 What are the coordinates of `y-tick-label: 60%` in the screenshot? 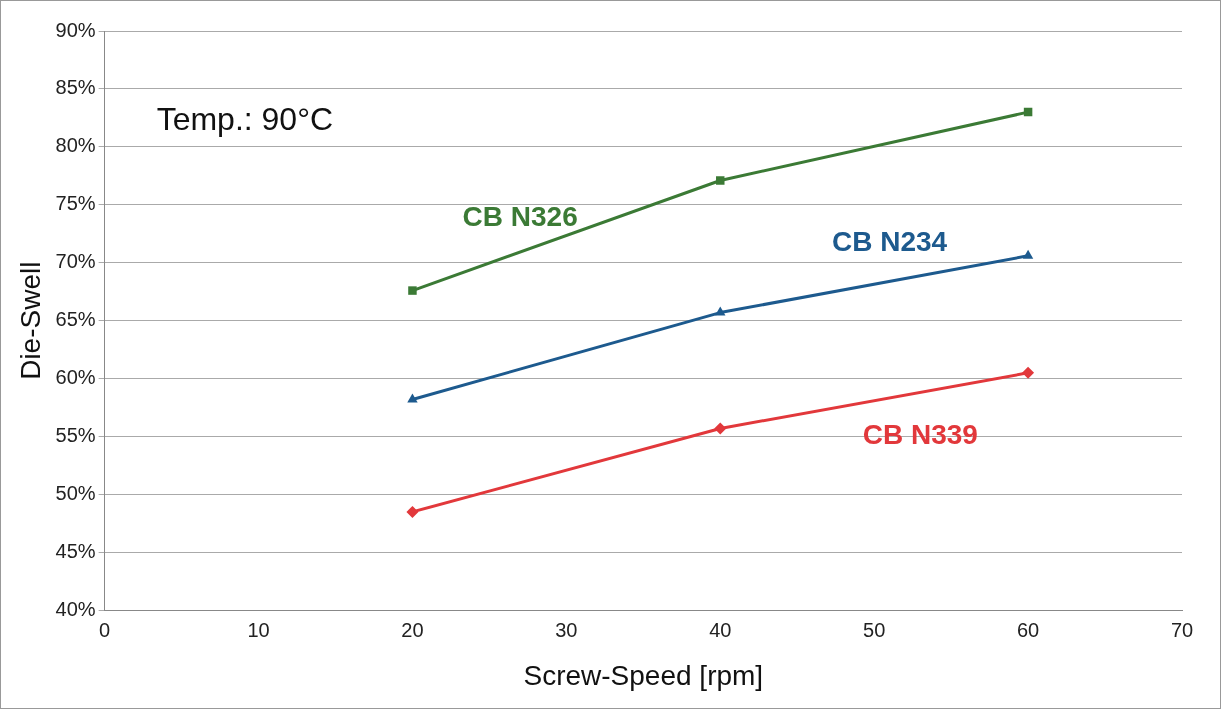 It's located at (75, 377).